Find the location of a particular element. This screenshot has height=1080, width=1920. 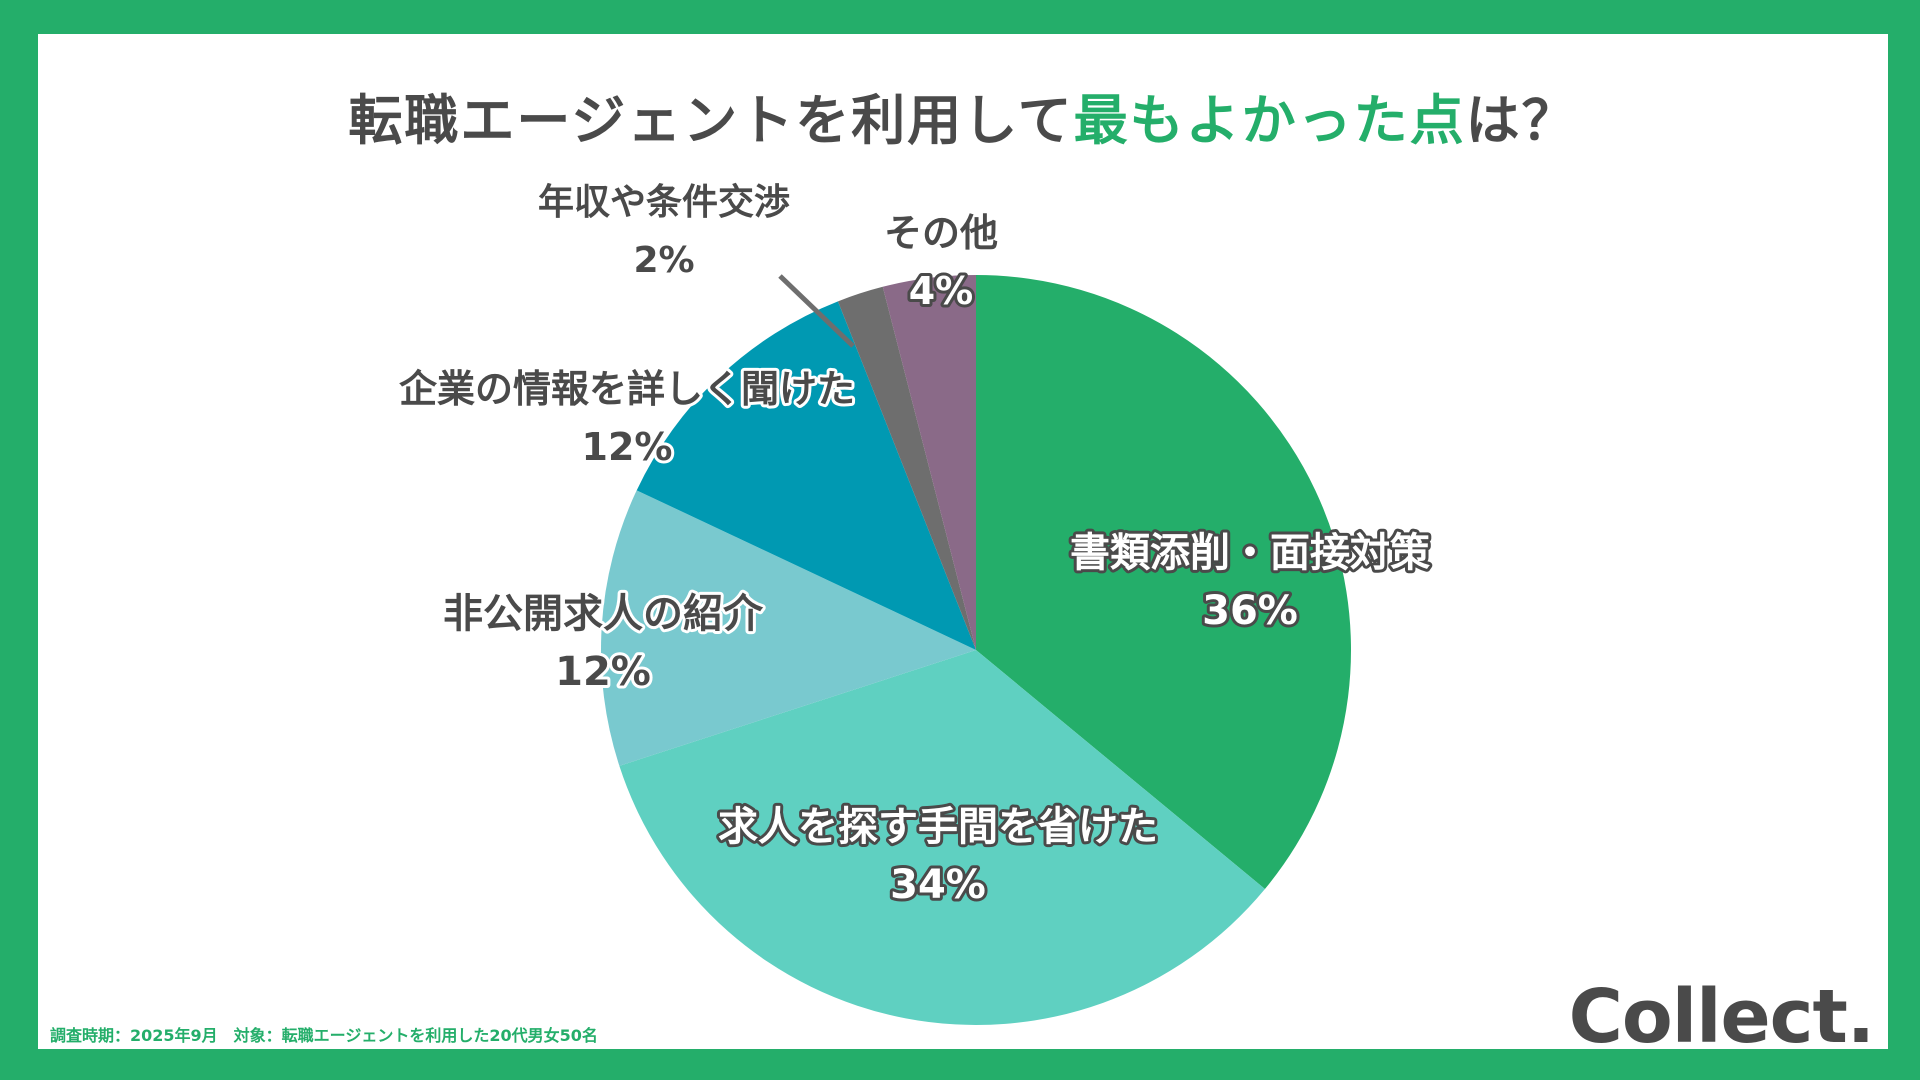

title-suffix: は？ is located at coordinates (1521, 120).